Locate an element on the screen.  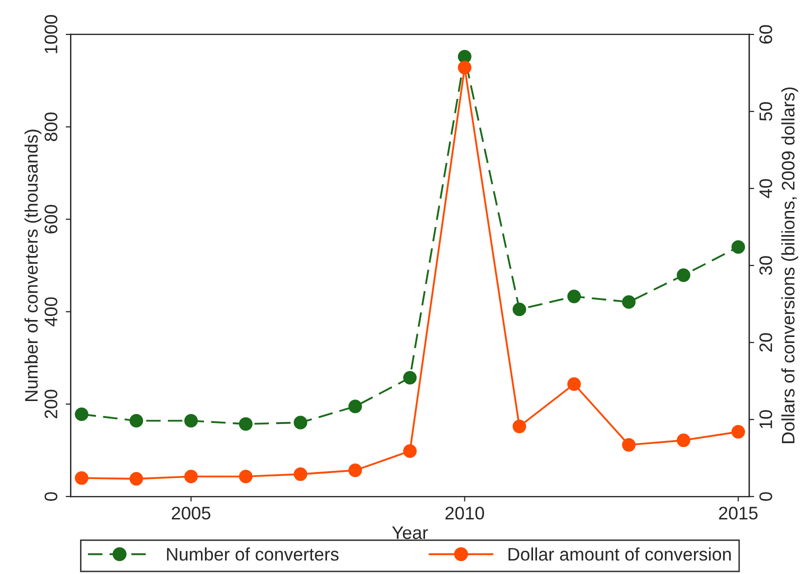
y-tick-label: 400 is located at coordinates (51, 311).